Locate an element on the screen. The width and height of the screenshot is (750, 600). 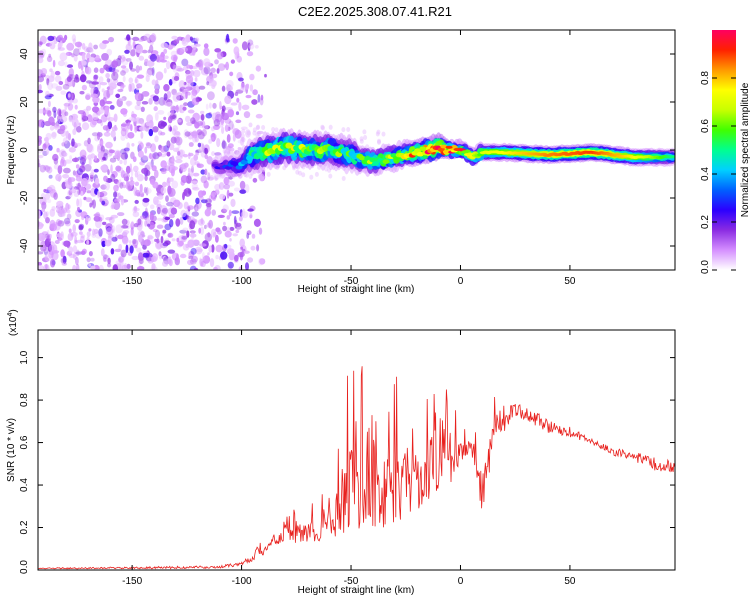
signal-track-cell is located at coordinates (444, 146).